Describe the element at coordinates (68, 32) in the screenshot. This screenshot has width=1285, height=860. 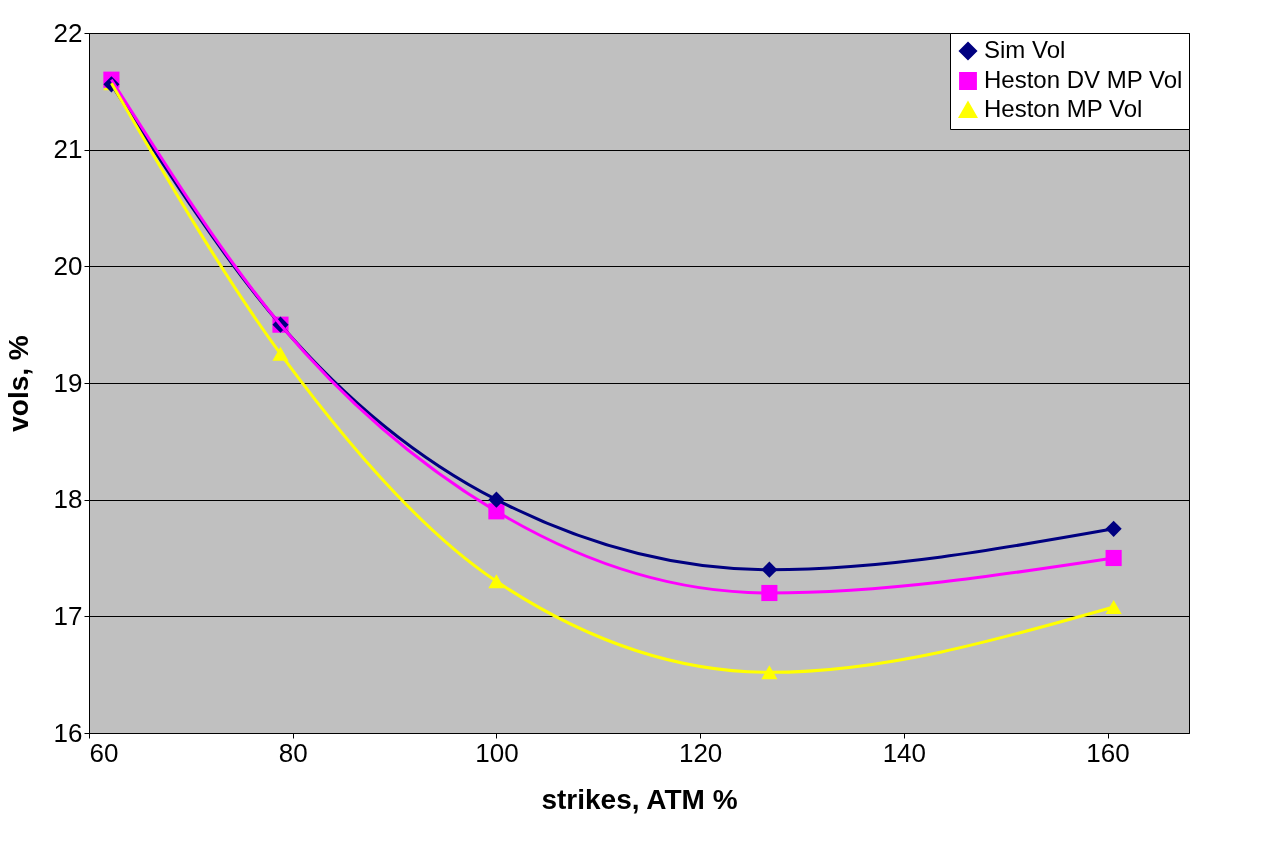
I see `y-tick-label: 22` at that location.